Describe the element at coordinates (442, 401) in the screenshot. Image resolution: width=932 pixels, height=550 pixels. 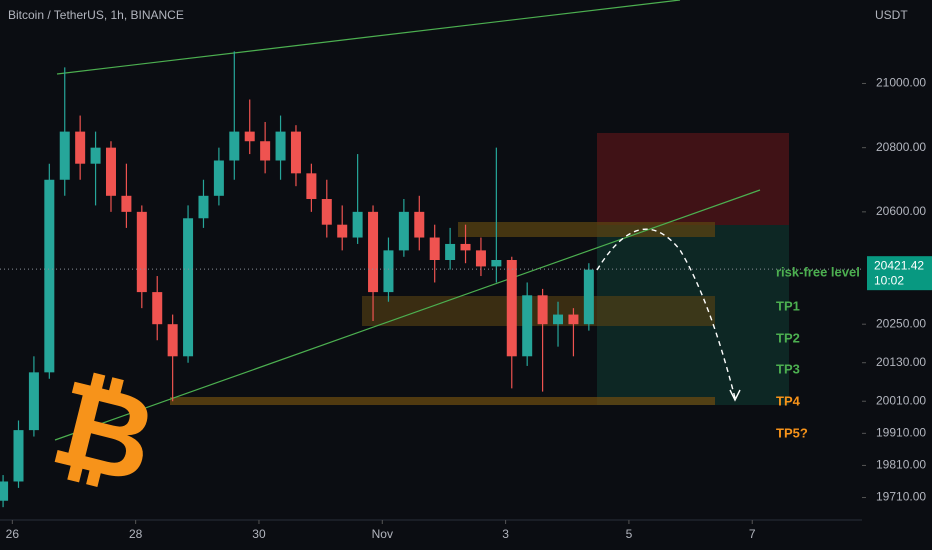
I see `support-zone` at that location.